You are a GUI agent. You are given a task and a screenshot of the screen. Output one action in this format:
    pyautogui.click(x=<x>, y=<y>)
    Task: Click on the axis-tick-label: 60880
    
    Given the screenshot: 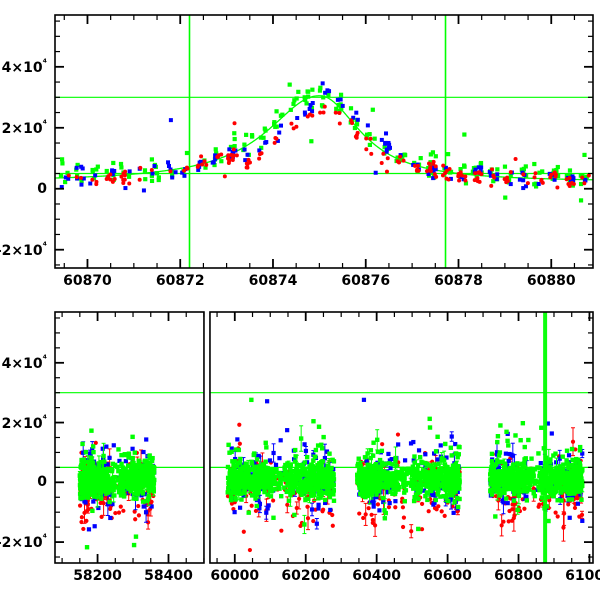 What is the action you would take?
    pyautogui.click(x=551, y=281)
    